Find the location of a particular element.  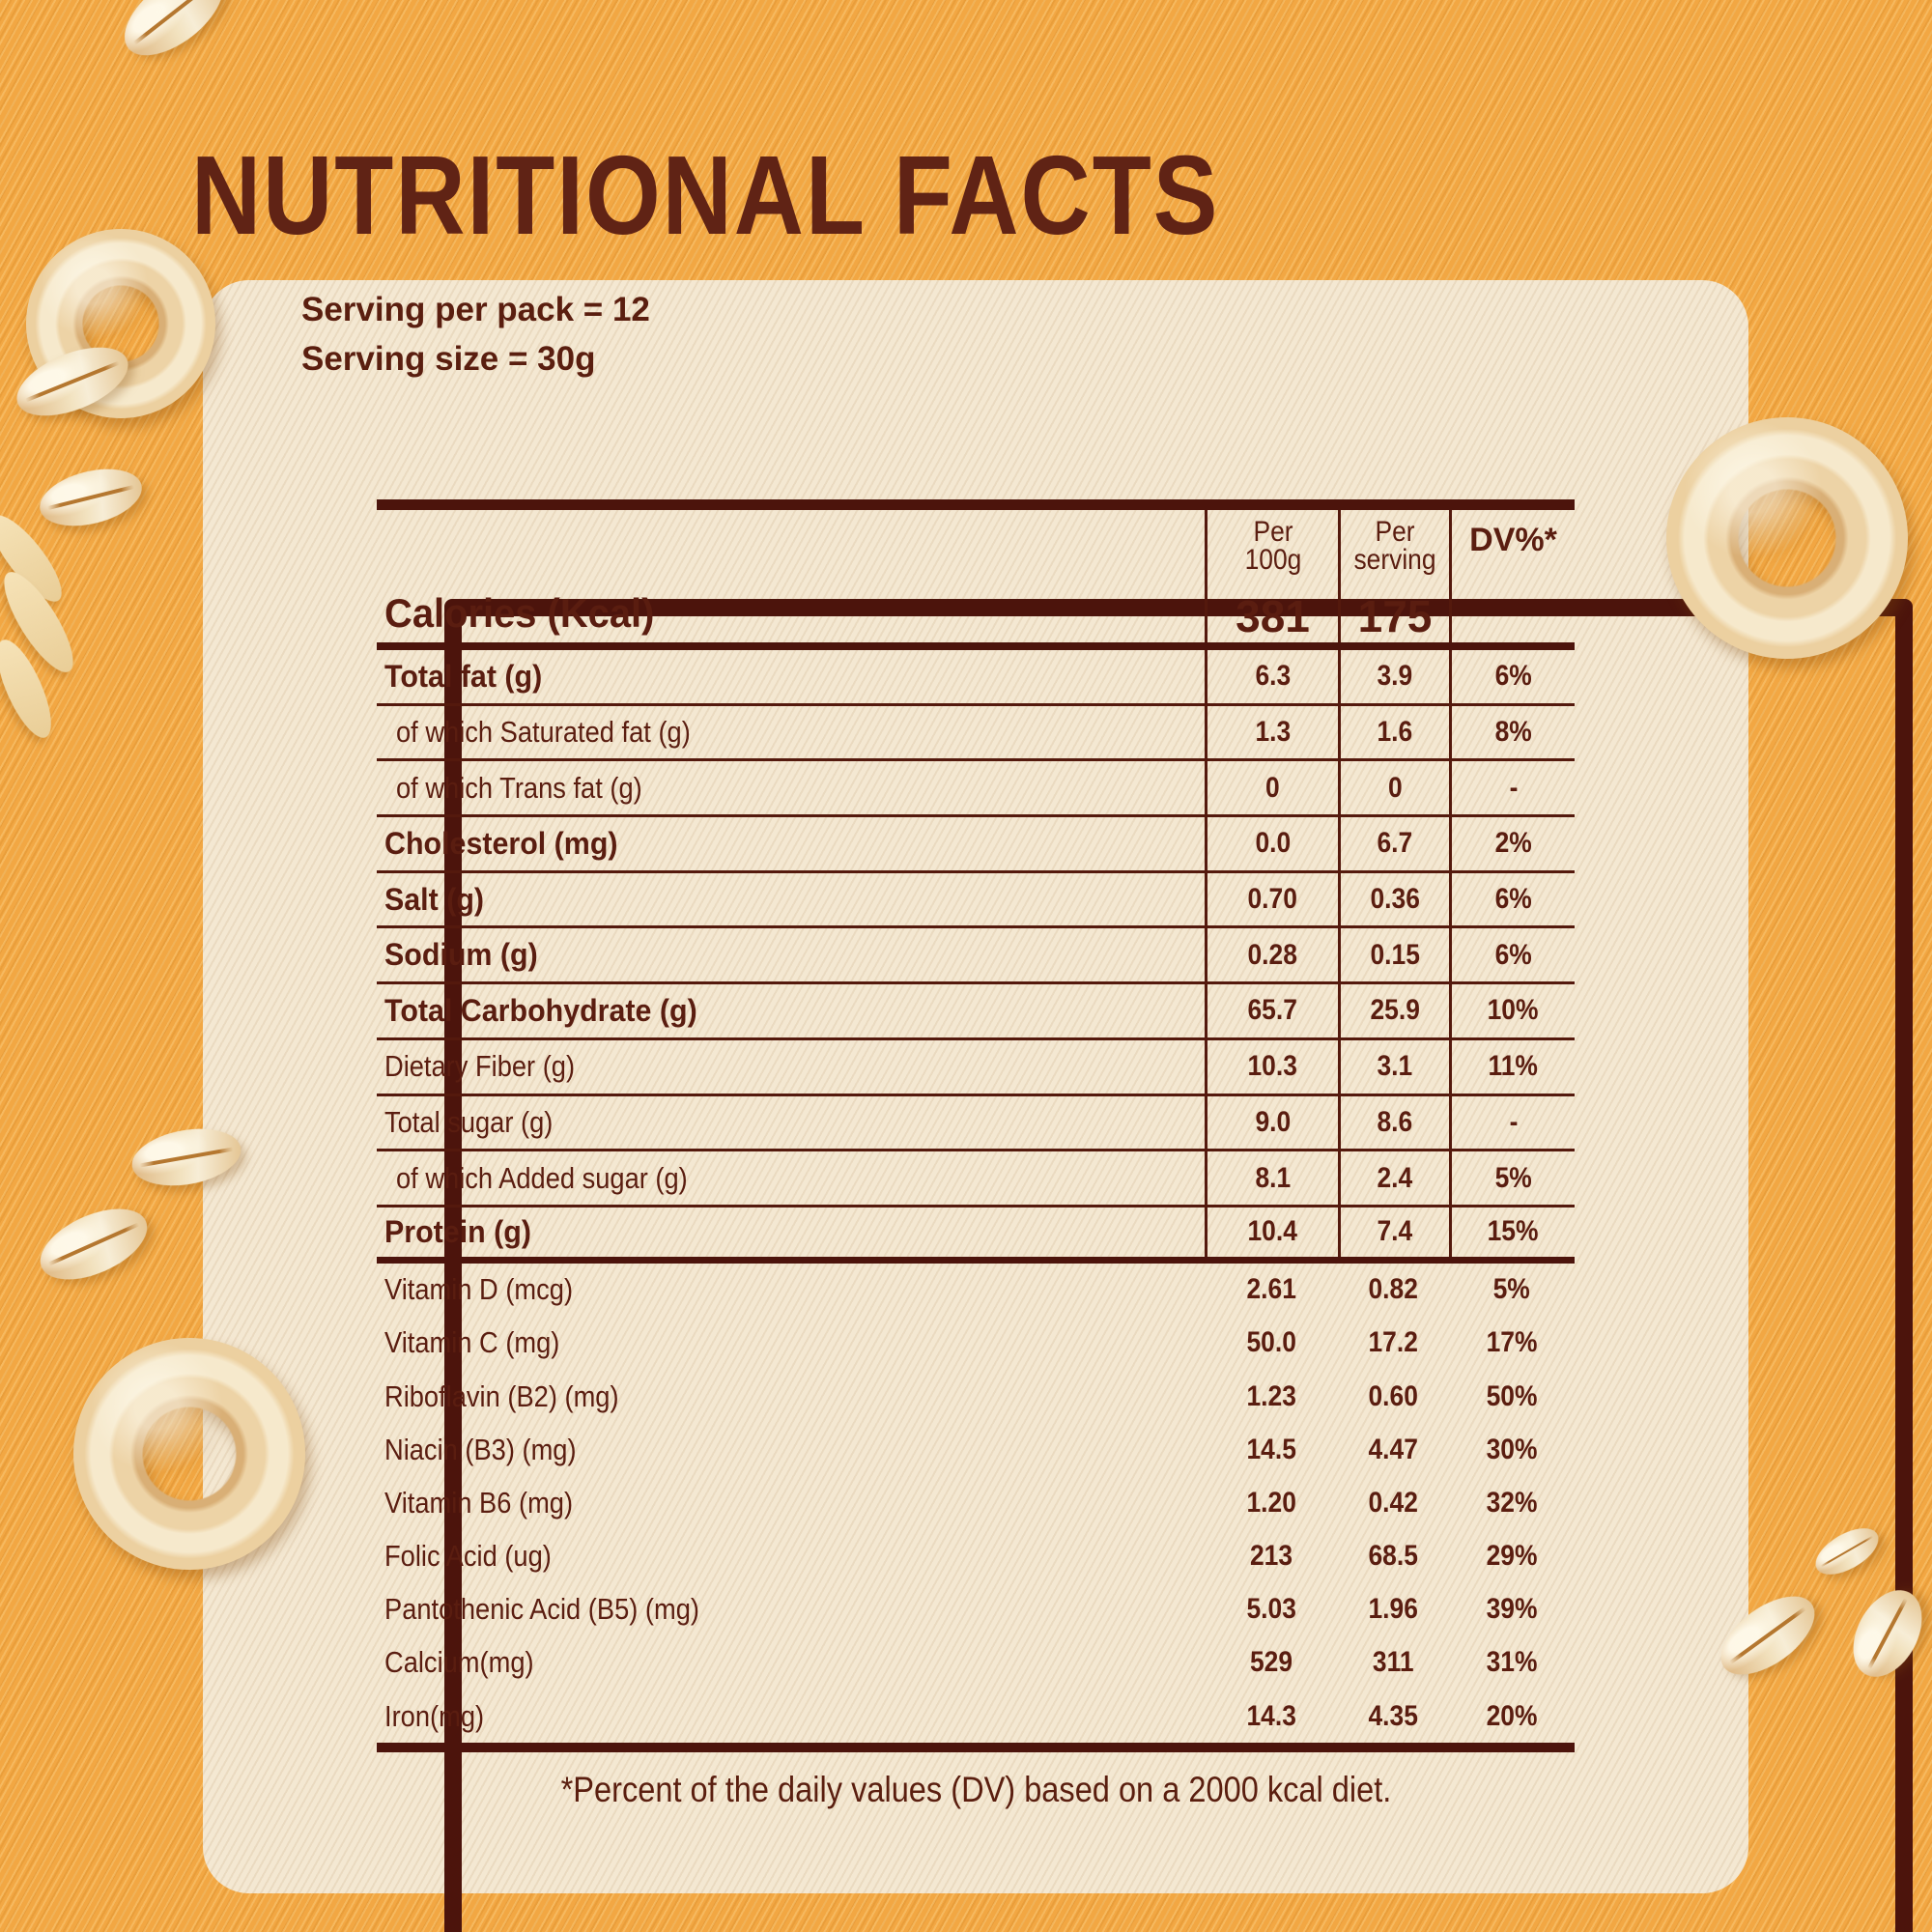

row-label: Riboflavin (B2) (mg) is located at coordinates (502, 1395).